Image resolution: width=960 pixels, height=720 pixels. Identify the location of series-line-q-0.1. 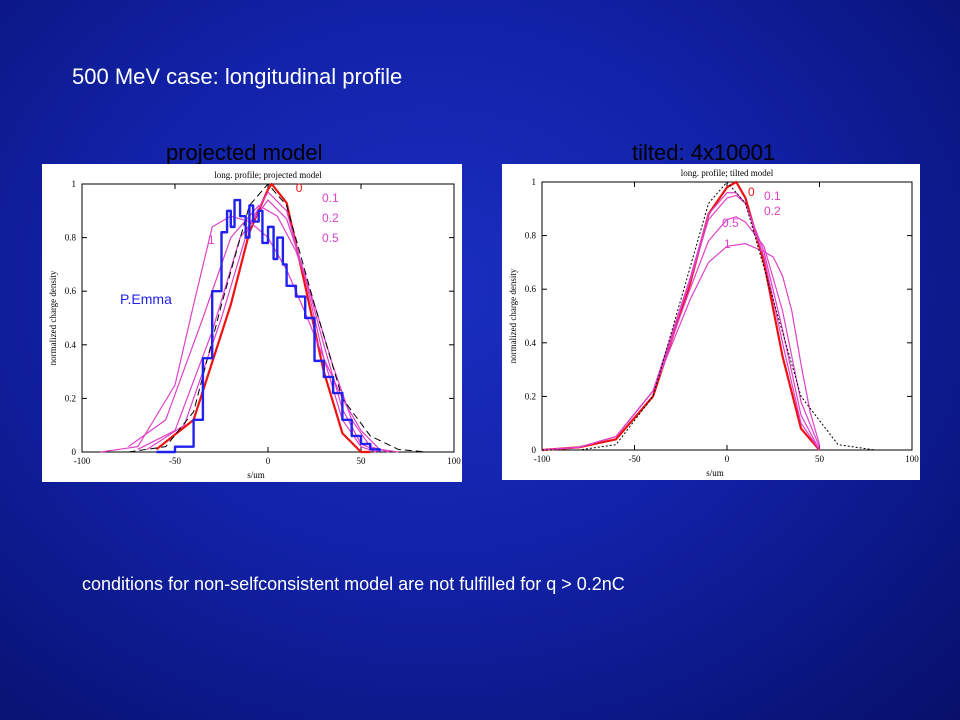
(261, 322).